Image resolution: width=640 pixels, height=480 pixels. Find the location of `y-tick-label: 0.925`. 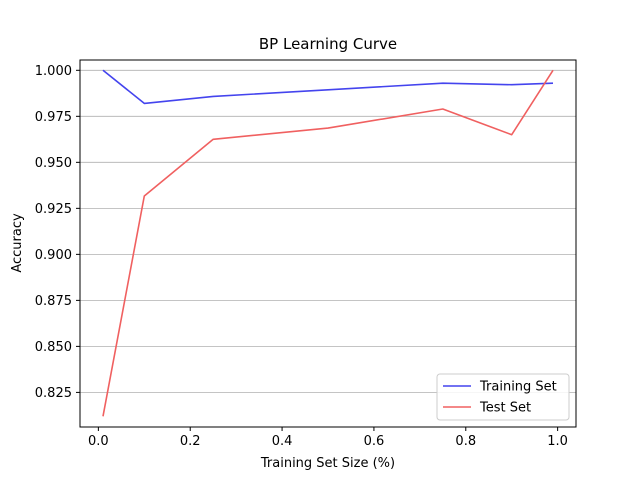

y-tick-label: 0.925 is located at coordinates (53, 209).